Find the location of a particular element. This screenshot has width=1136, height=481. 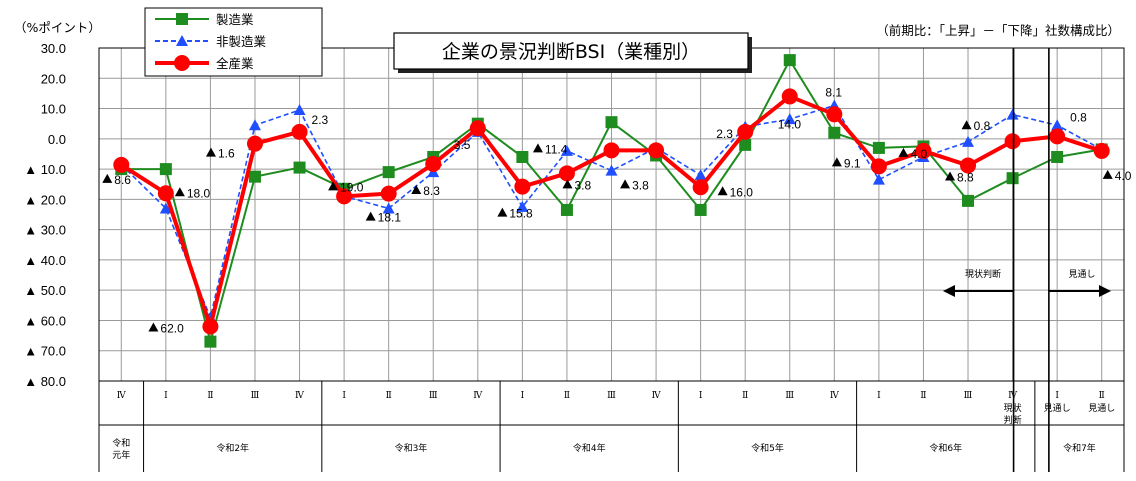

data-label-text: 19.0 is located at coordinates (352, 187).